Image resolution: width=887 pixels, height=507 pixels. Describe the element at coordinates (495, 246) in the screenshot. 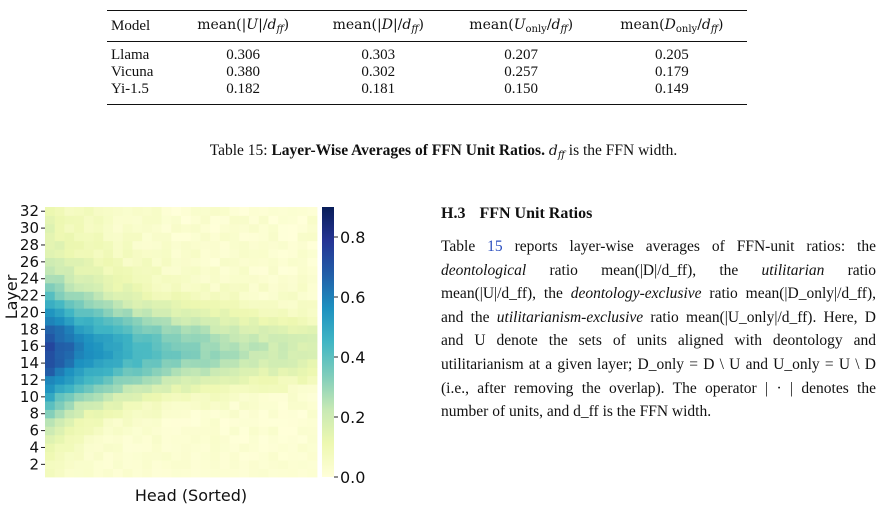

I see `table-reference-link: 15` at that location.